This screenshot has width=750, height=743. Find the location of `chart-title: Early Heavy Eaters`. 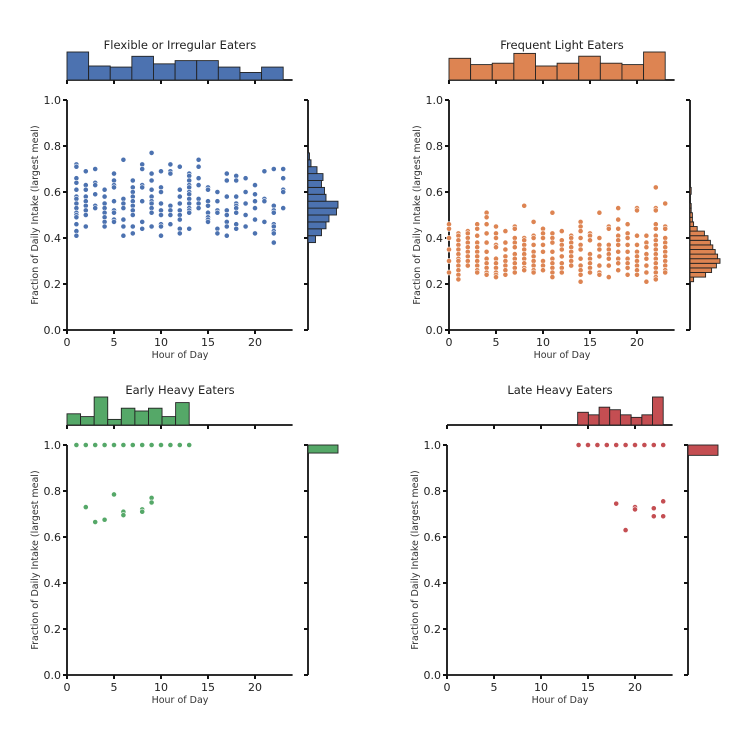

chart-title: Early Heavy Eaters is located at coordinates (179, 390).